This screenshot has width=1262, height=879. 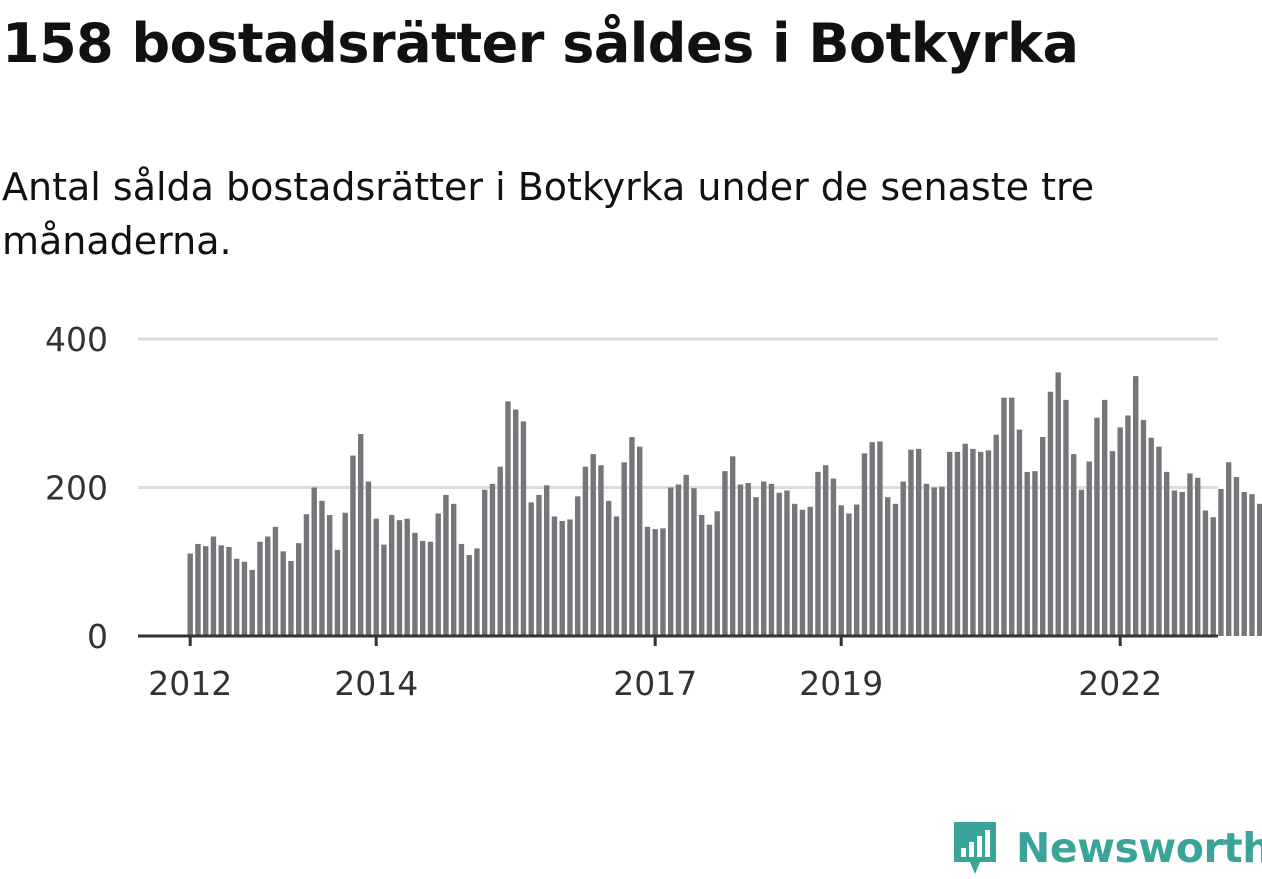 What do you see at coordinates (540, 43) in the screenshot?
I see `chart-title: 158 bostadsrätter såldes i Botkyrka` at bounding box center [540, 43].